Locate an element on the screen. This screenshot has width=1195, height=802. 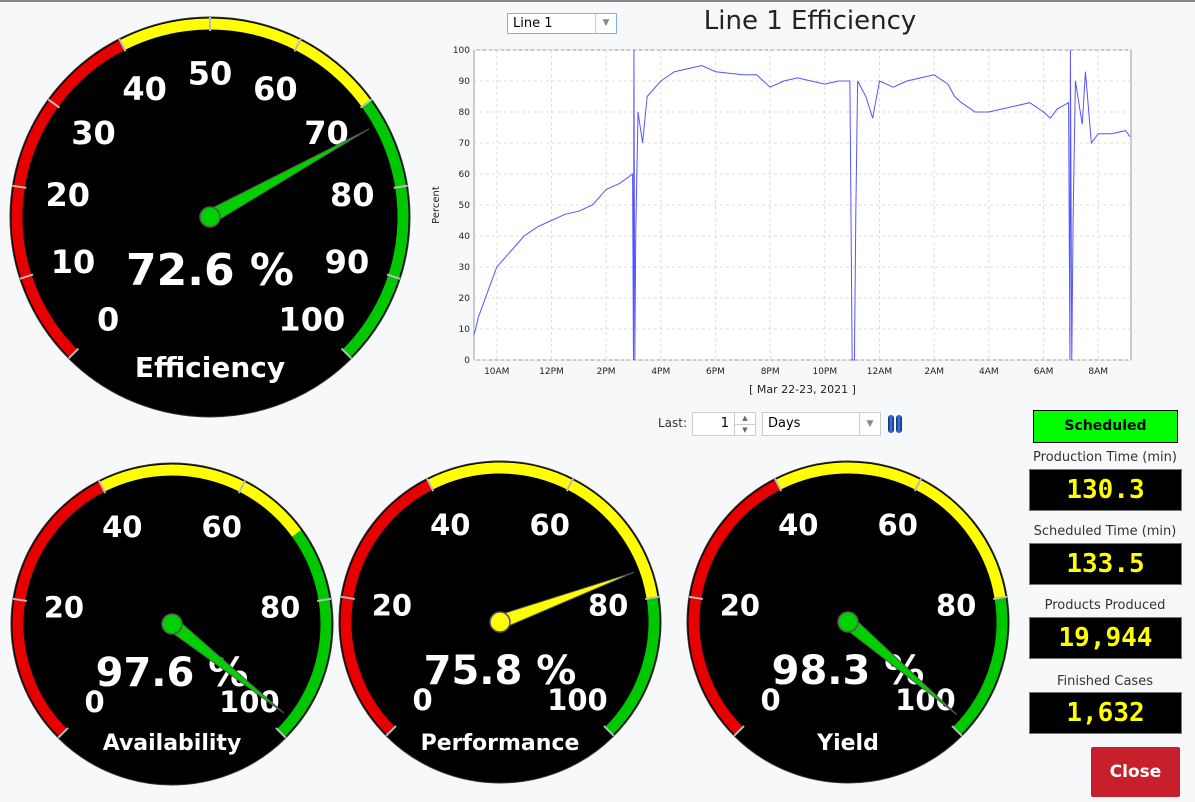
gauge-name: Efficiency is located at coordinates (210, 367).